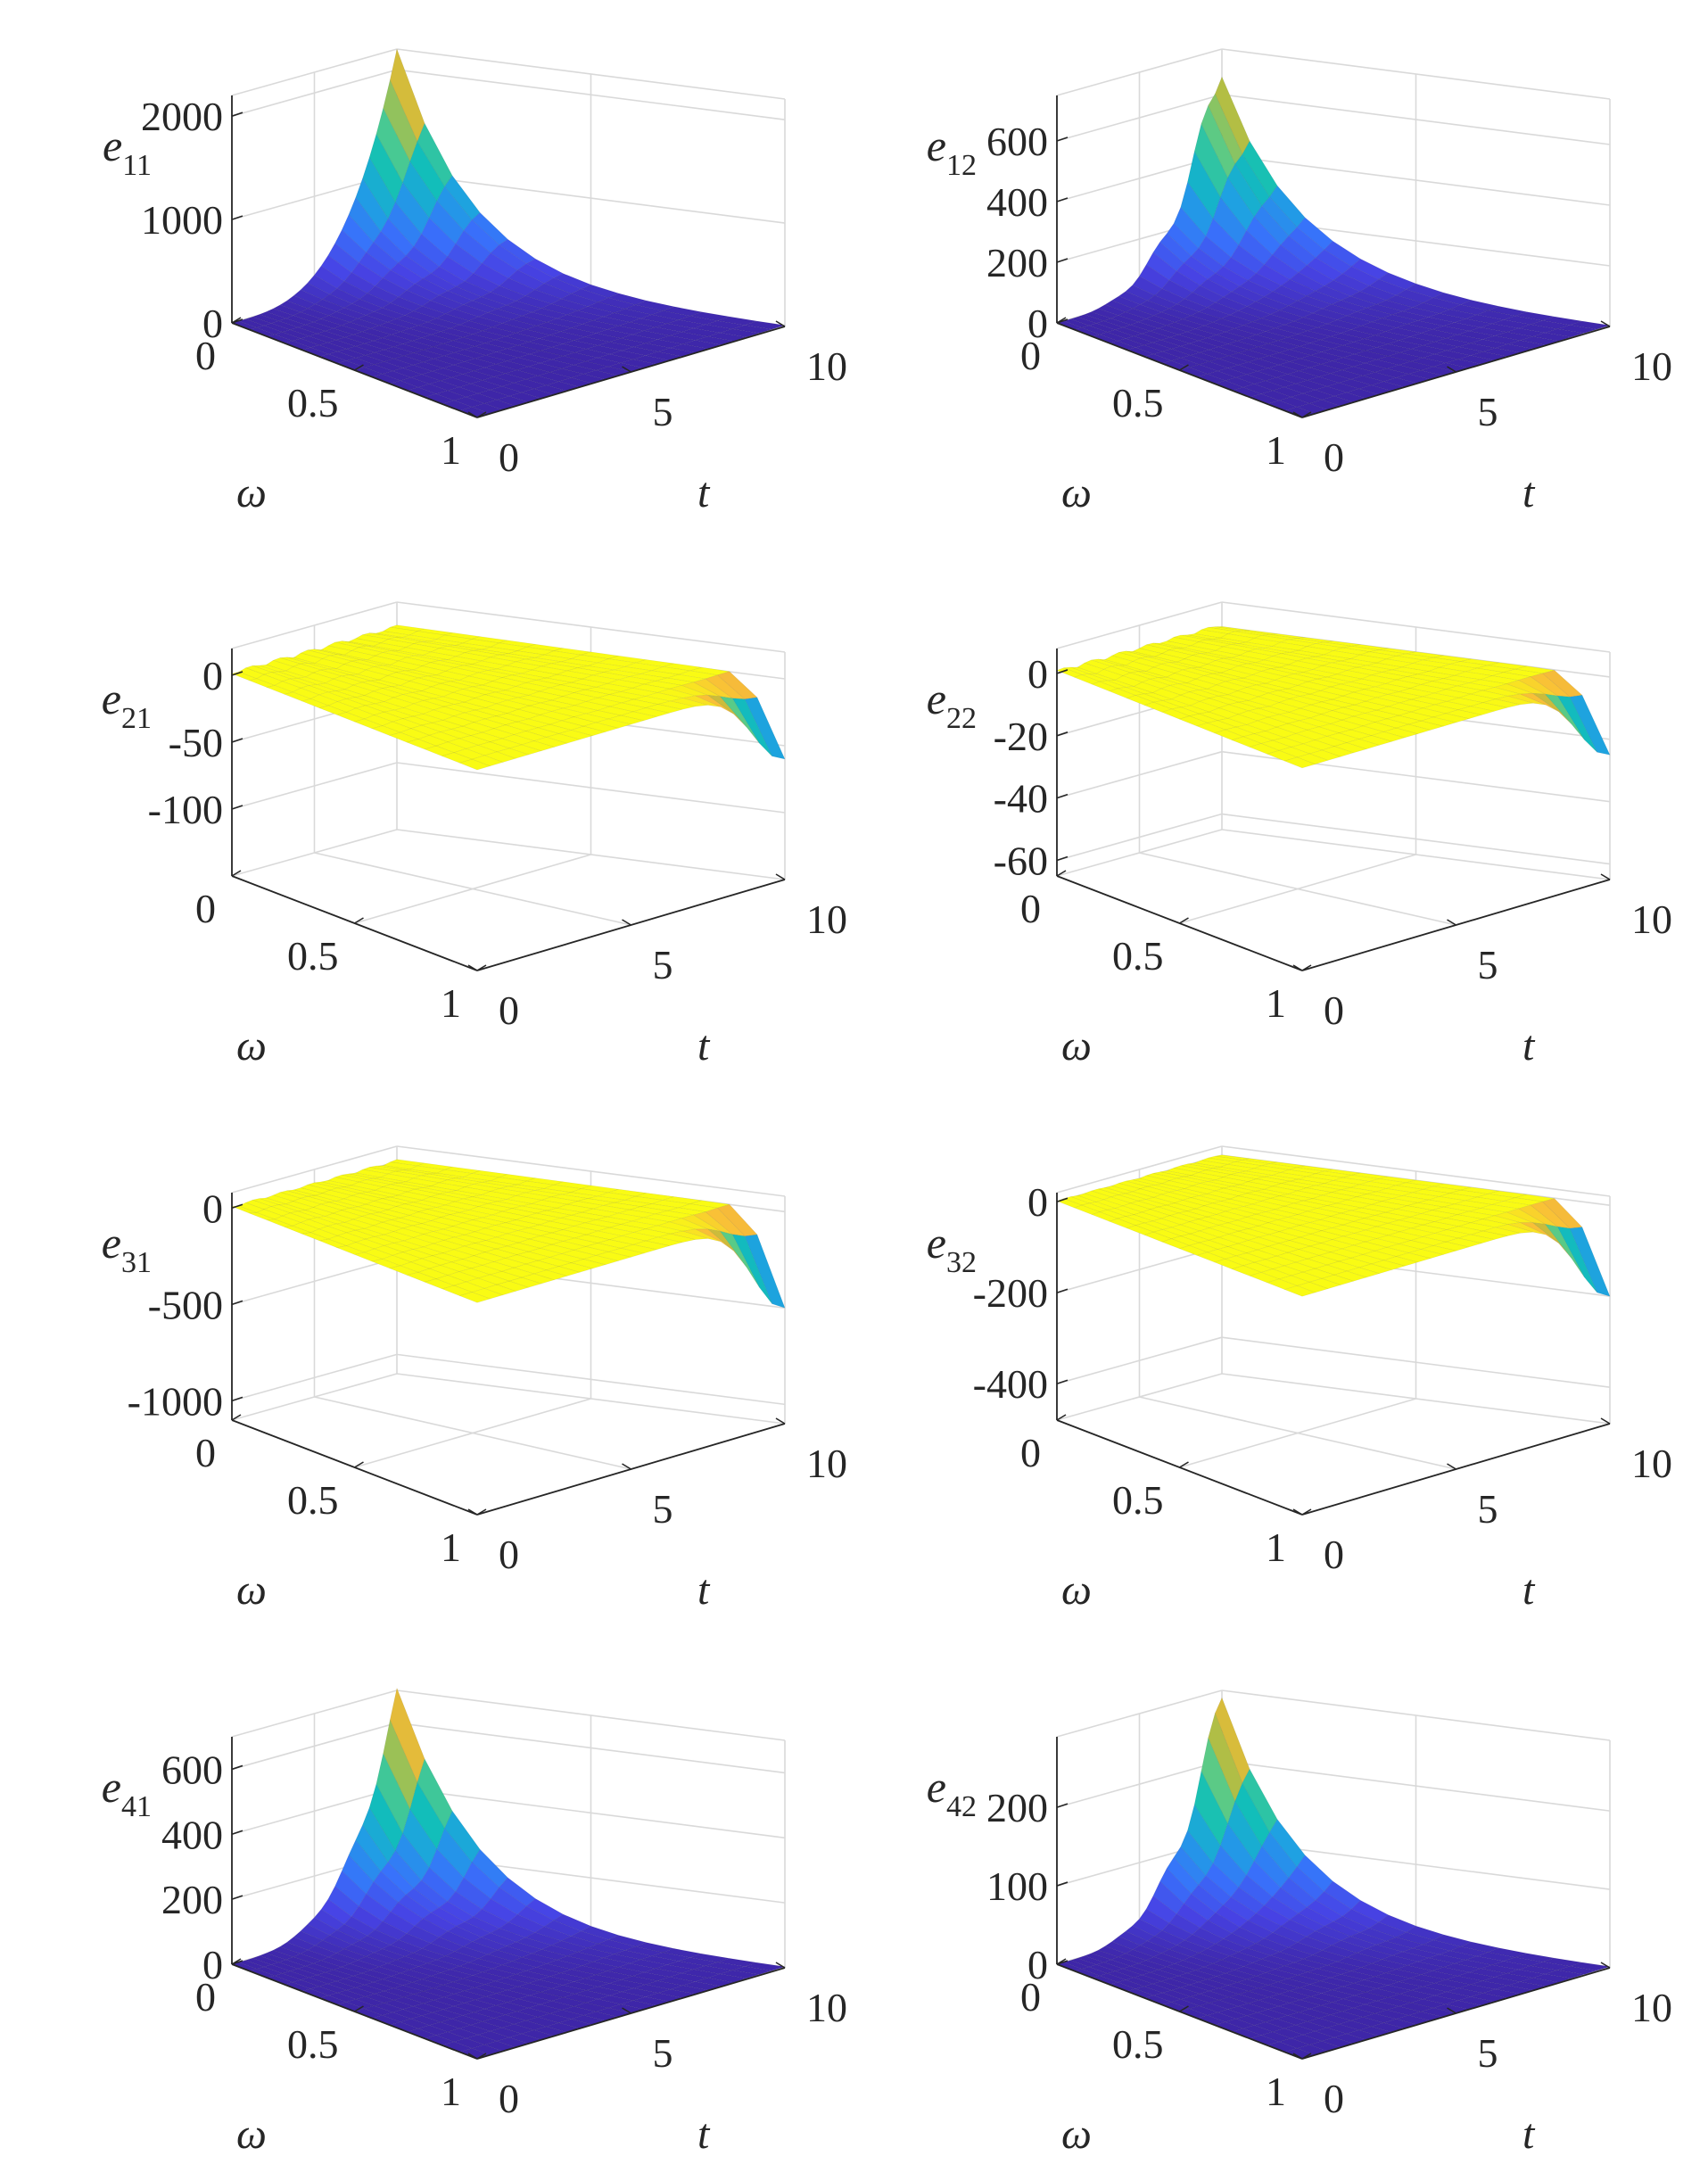  I want to click on z-axis-label: e32, so click(952, 1248).